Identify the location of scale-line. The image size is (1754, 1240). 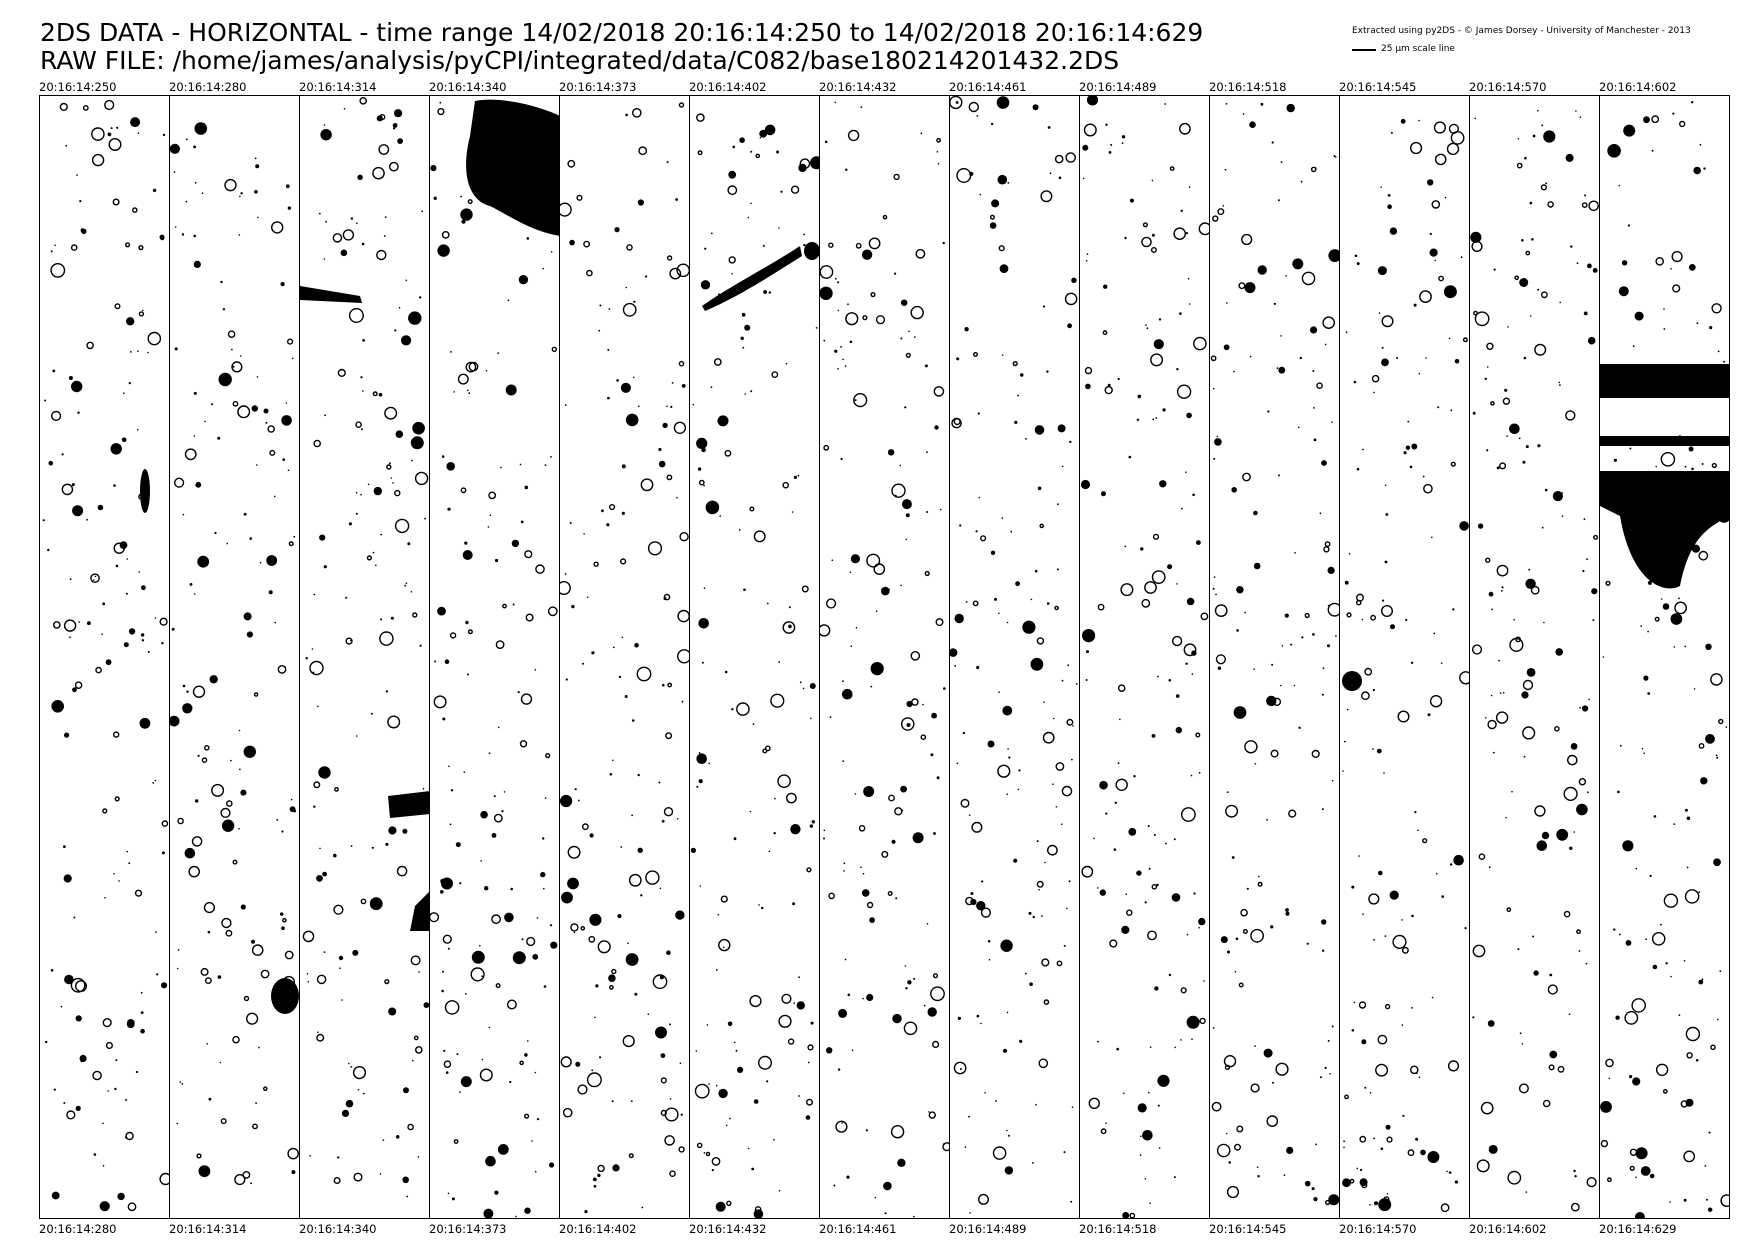
(1364, 50).